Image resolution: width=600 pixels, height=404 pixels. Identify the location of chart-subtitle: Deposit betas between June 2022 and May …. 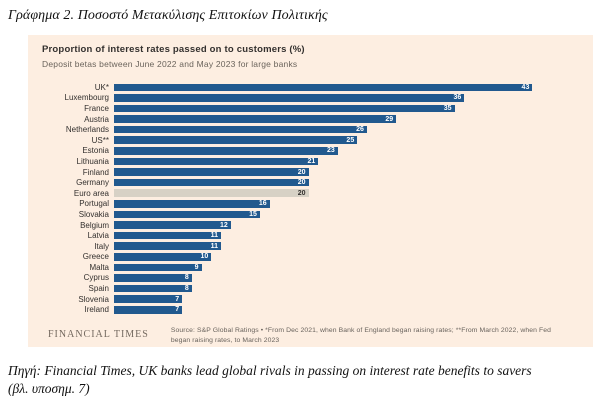
(170, 64).